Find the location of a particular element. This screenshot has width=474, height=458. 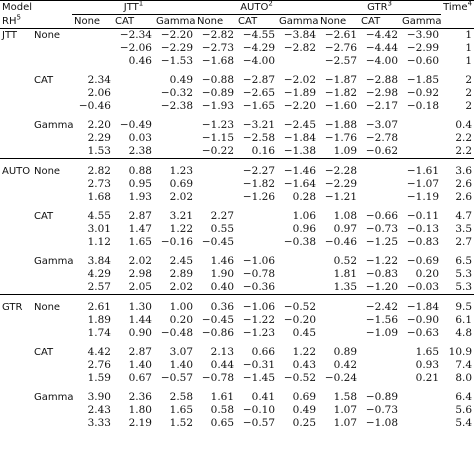

value-cell: 2.87 is located at coordinates (140, 216).